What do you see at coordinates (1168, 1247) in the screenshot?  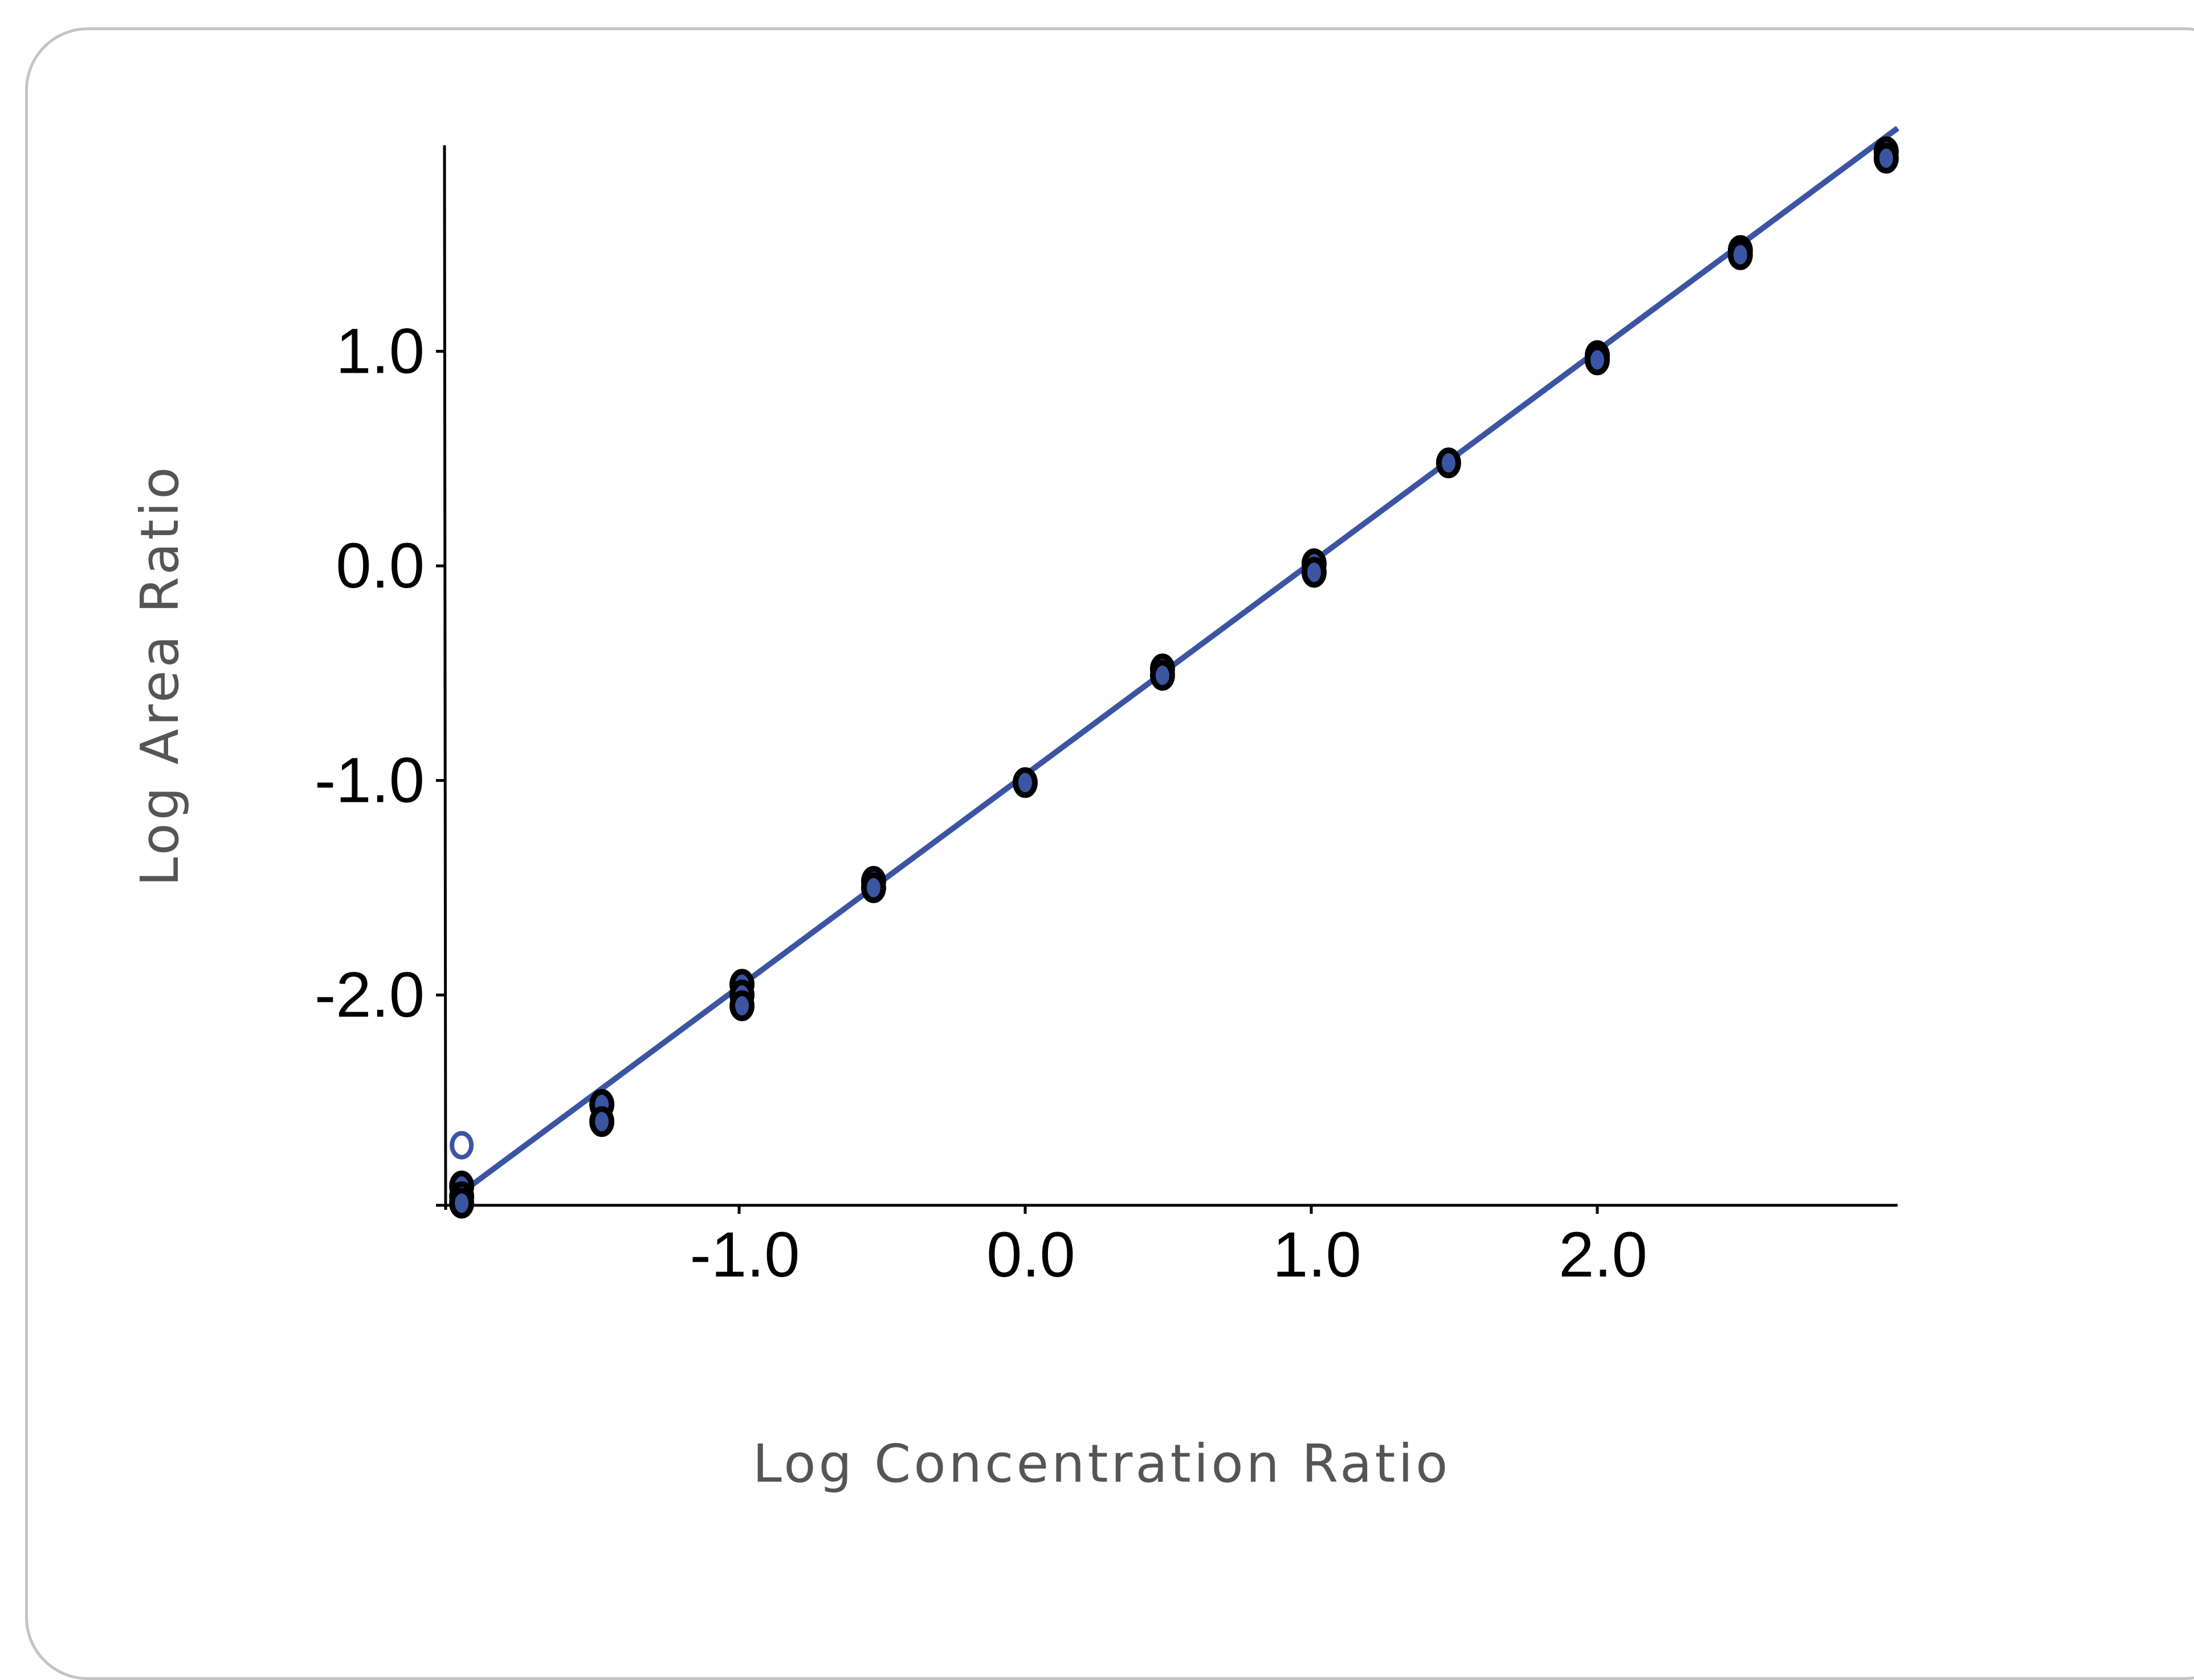 I see `x-axis-ticks: -1.0 0.0 1.0 2.0` at bounding box center [1168, 1247].